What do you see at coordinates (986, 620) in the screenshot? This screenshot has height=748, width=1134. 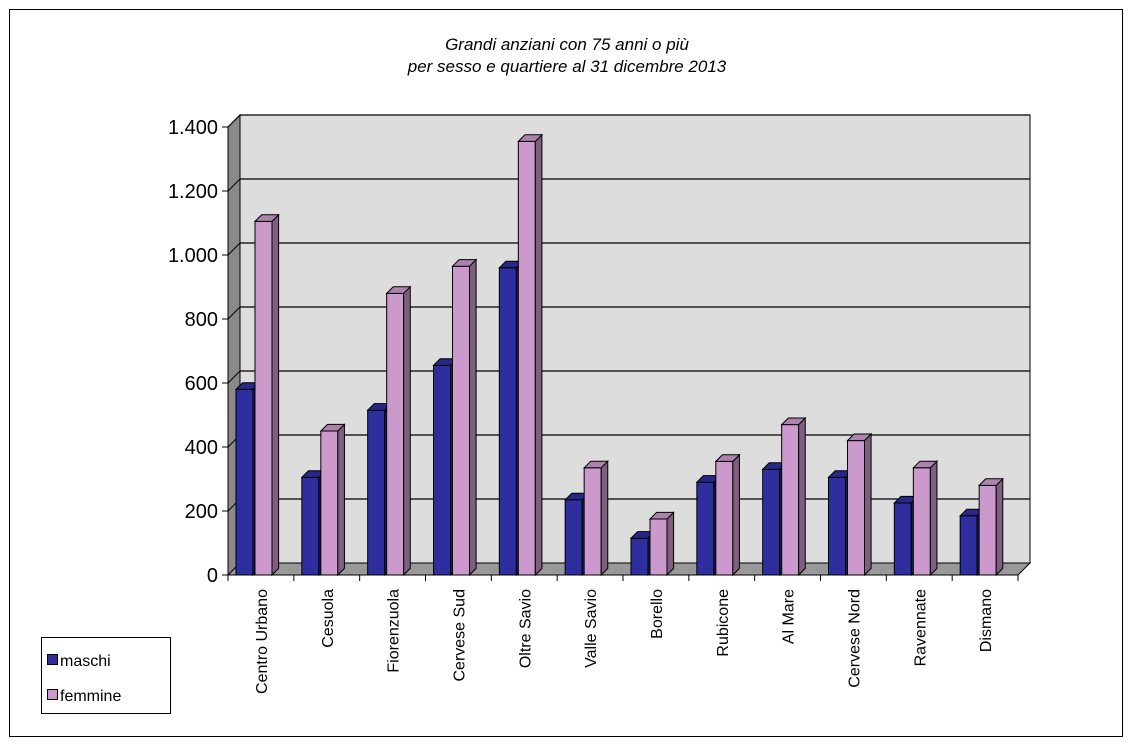 I see `x-tick-label: Dismano` at bounding box center [986, 620].